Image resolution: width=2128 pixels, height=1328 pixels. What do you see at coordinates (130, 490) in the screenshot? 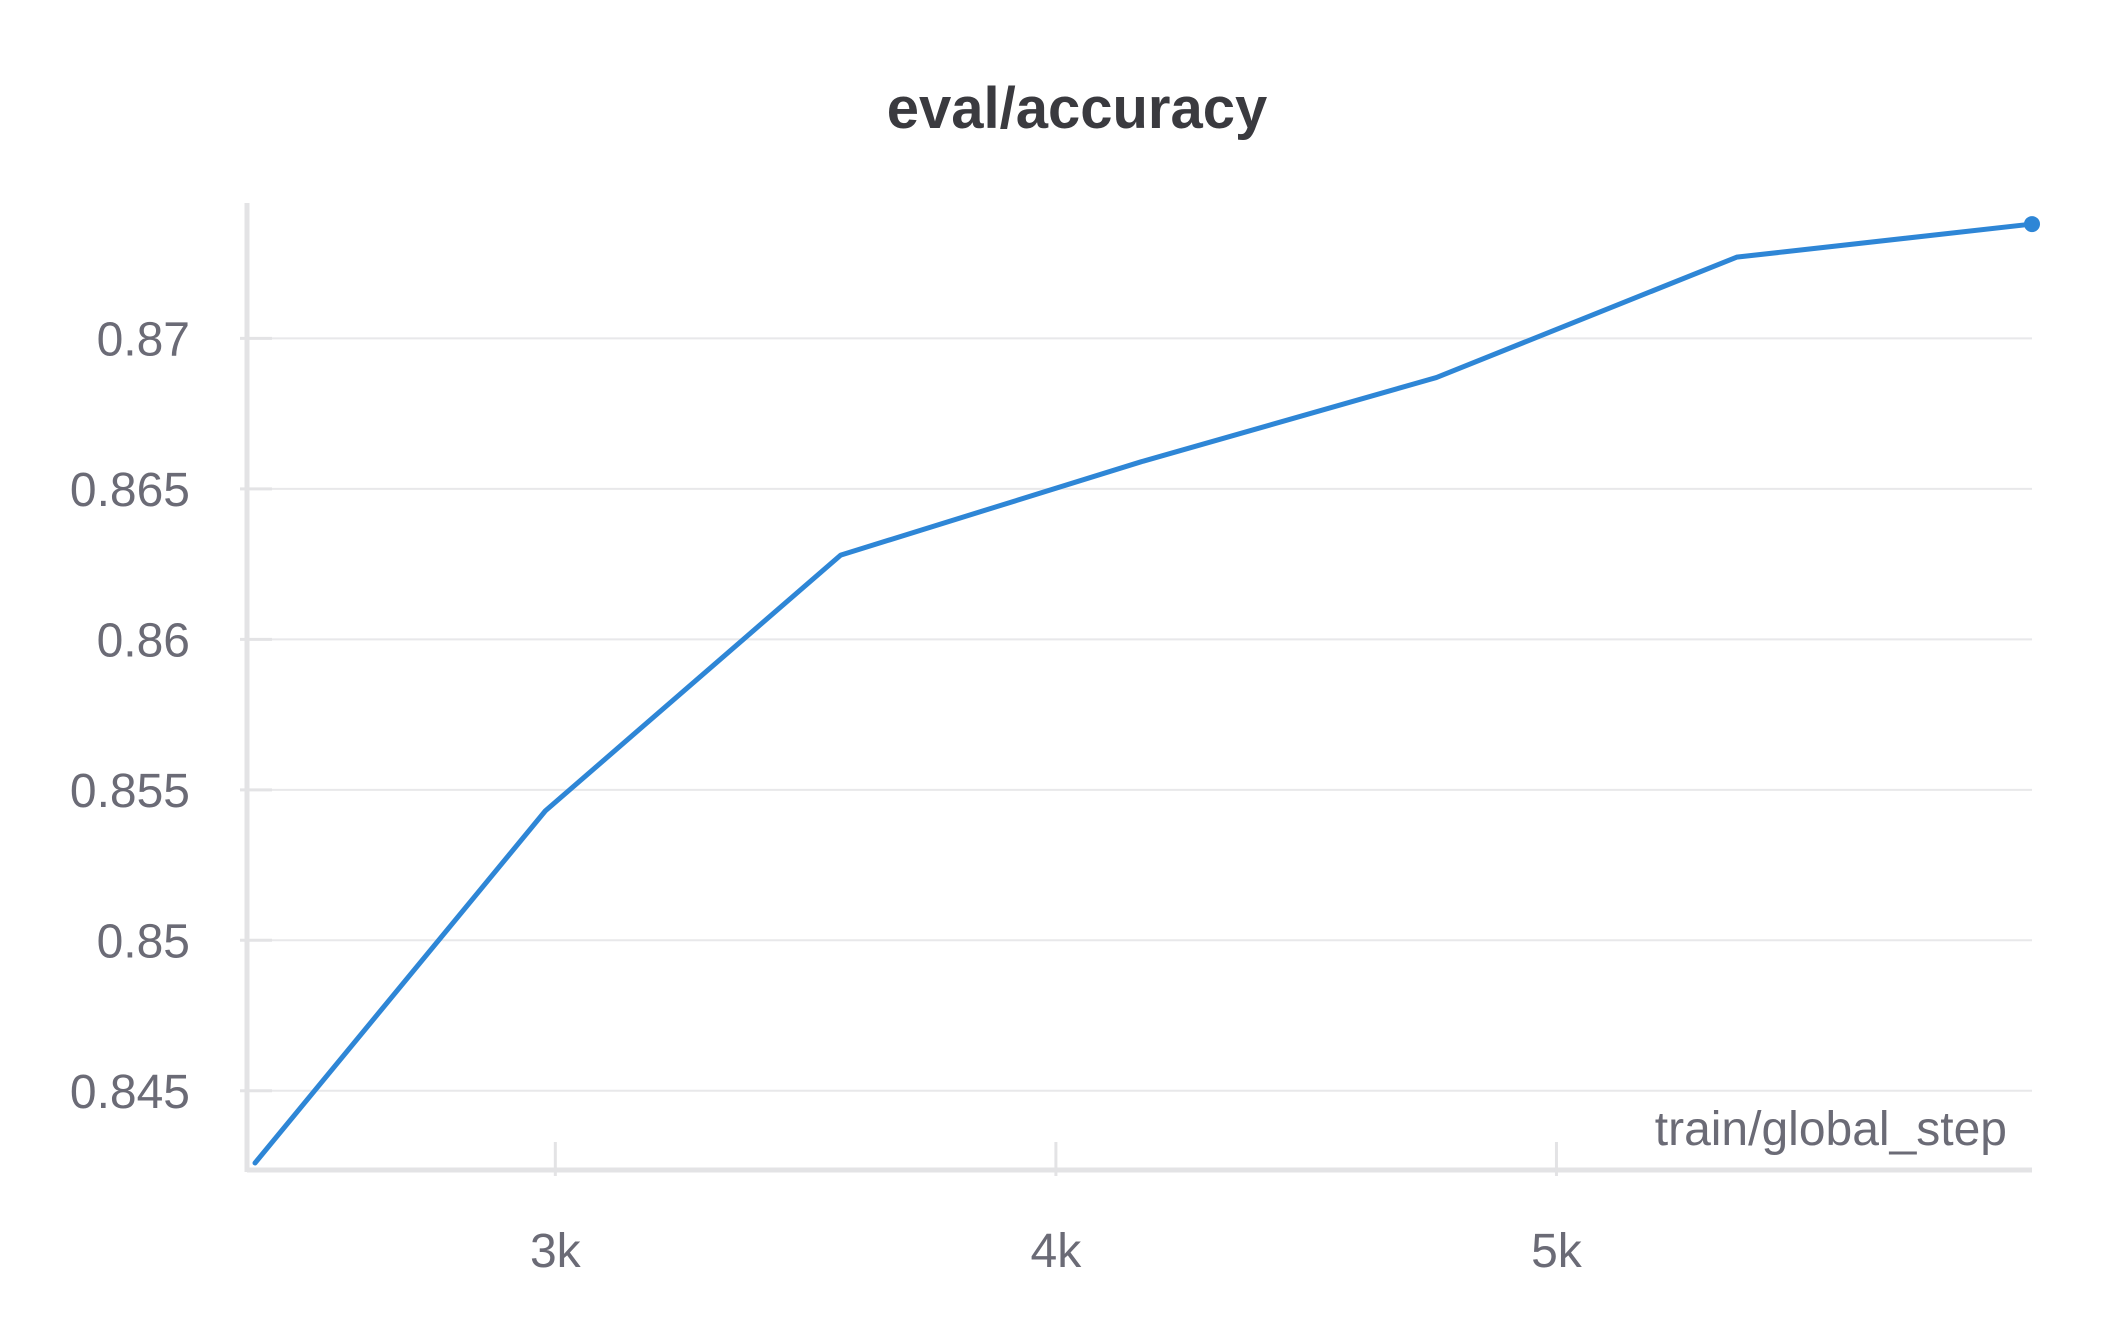
I see `y-tick-label: 0.865` at bounding box center [130, 490].